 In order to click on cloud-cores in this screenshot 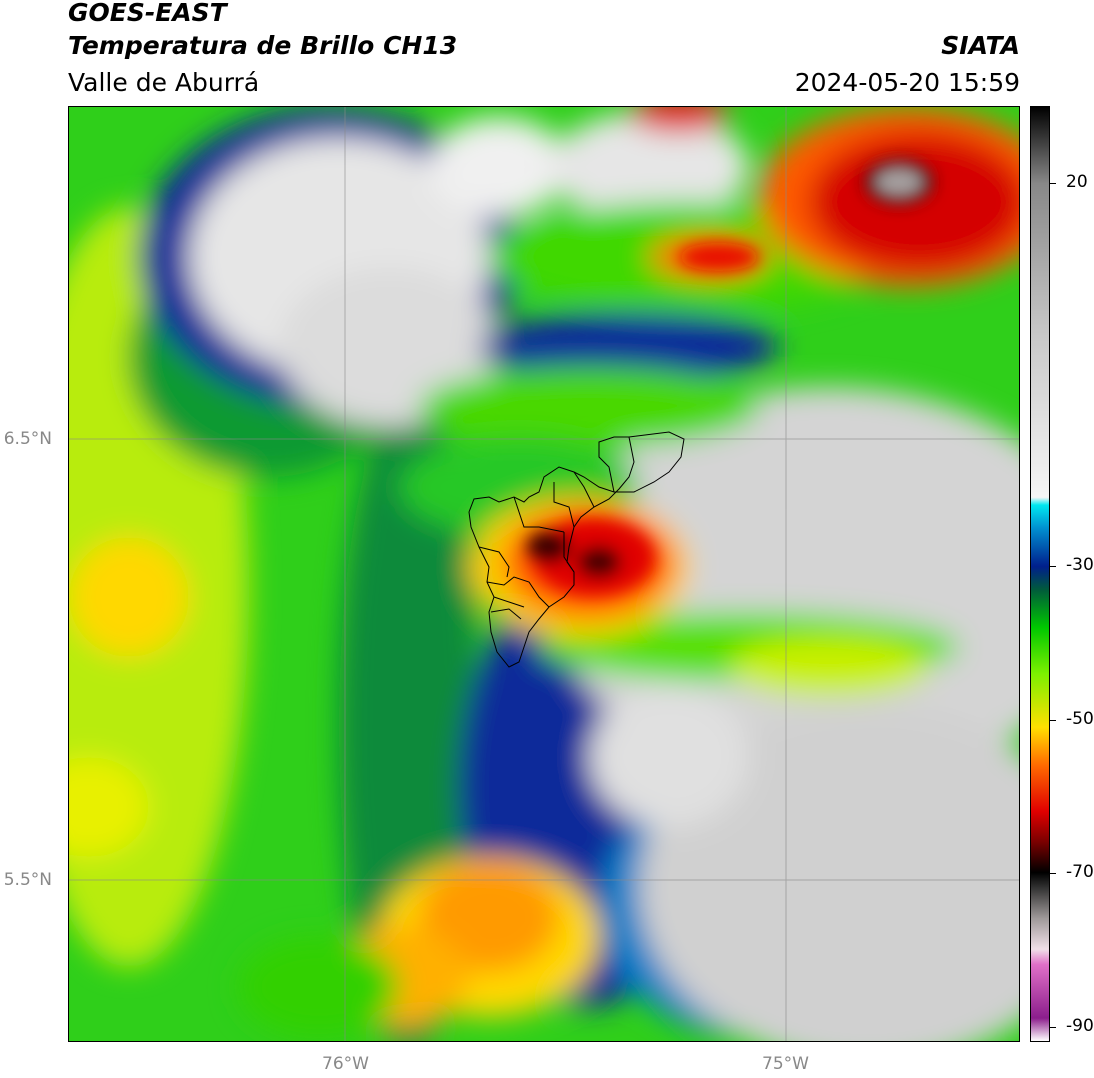, I will do `click(730, 377)`.